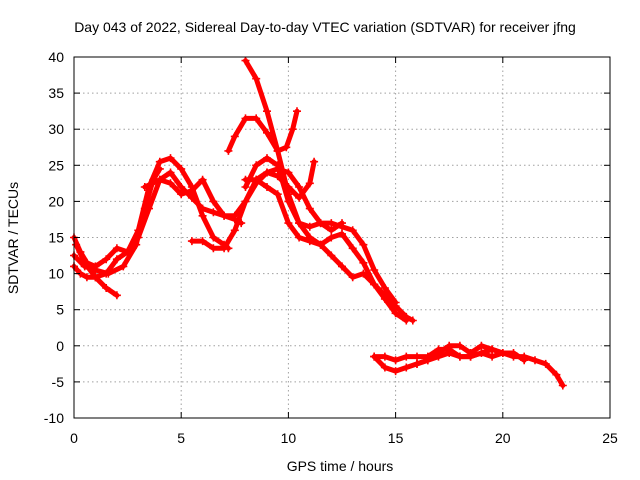 This screenshot has height=480, width=640. What do you see at coordinates (60, 310) in the screenshot?
I see `y-tick-label: 5` at bounding box center [60, 310].